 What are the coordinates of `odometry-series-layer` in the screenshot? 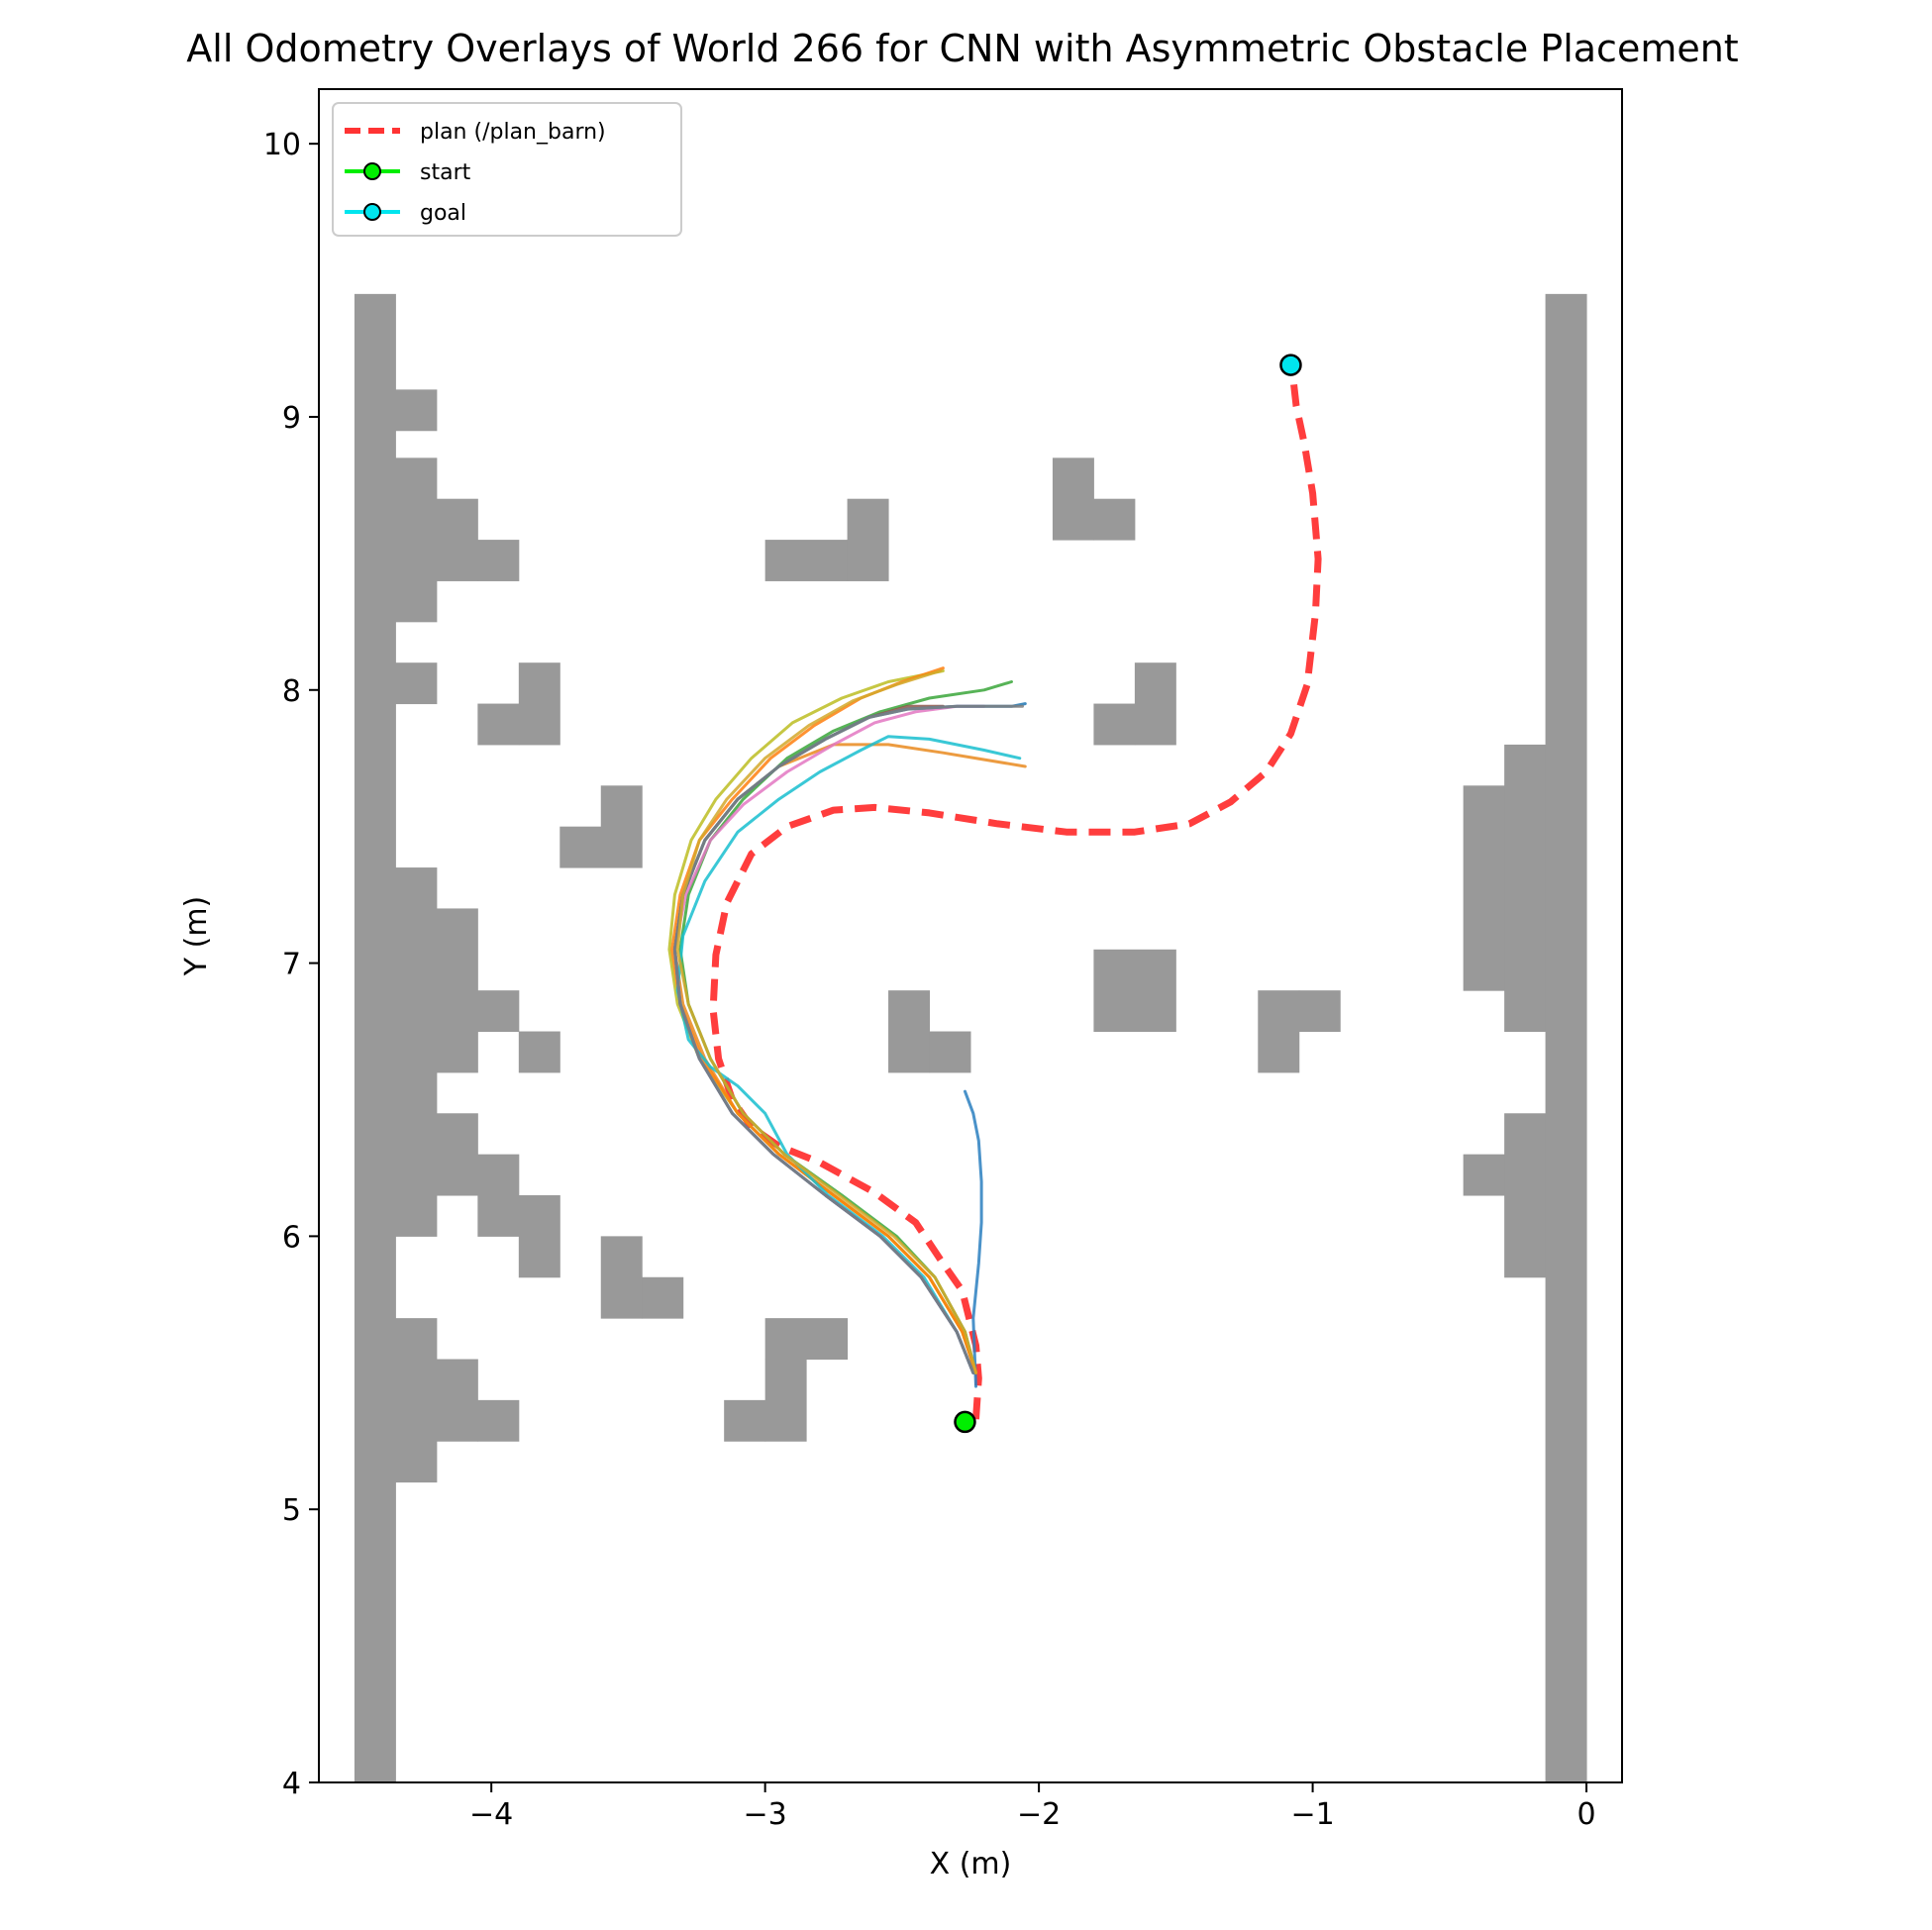 It's located at (847, 1027).